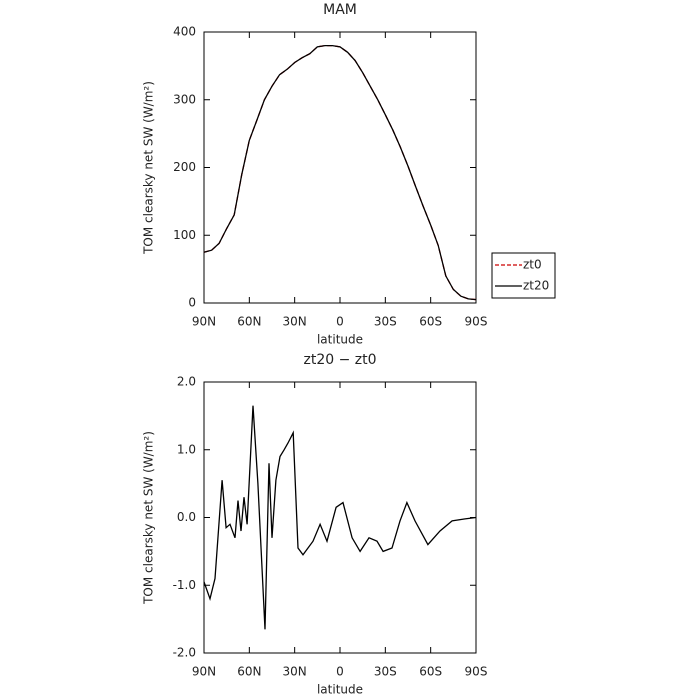 This screenshot has width=700, height=700. Describe the element at coordinates (184, 32) in the screenshot. I see `y-tick-label: 400` at that location.